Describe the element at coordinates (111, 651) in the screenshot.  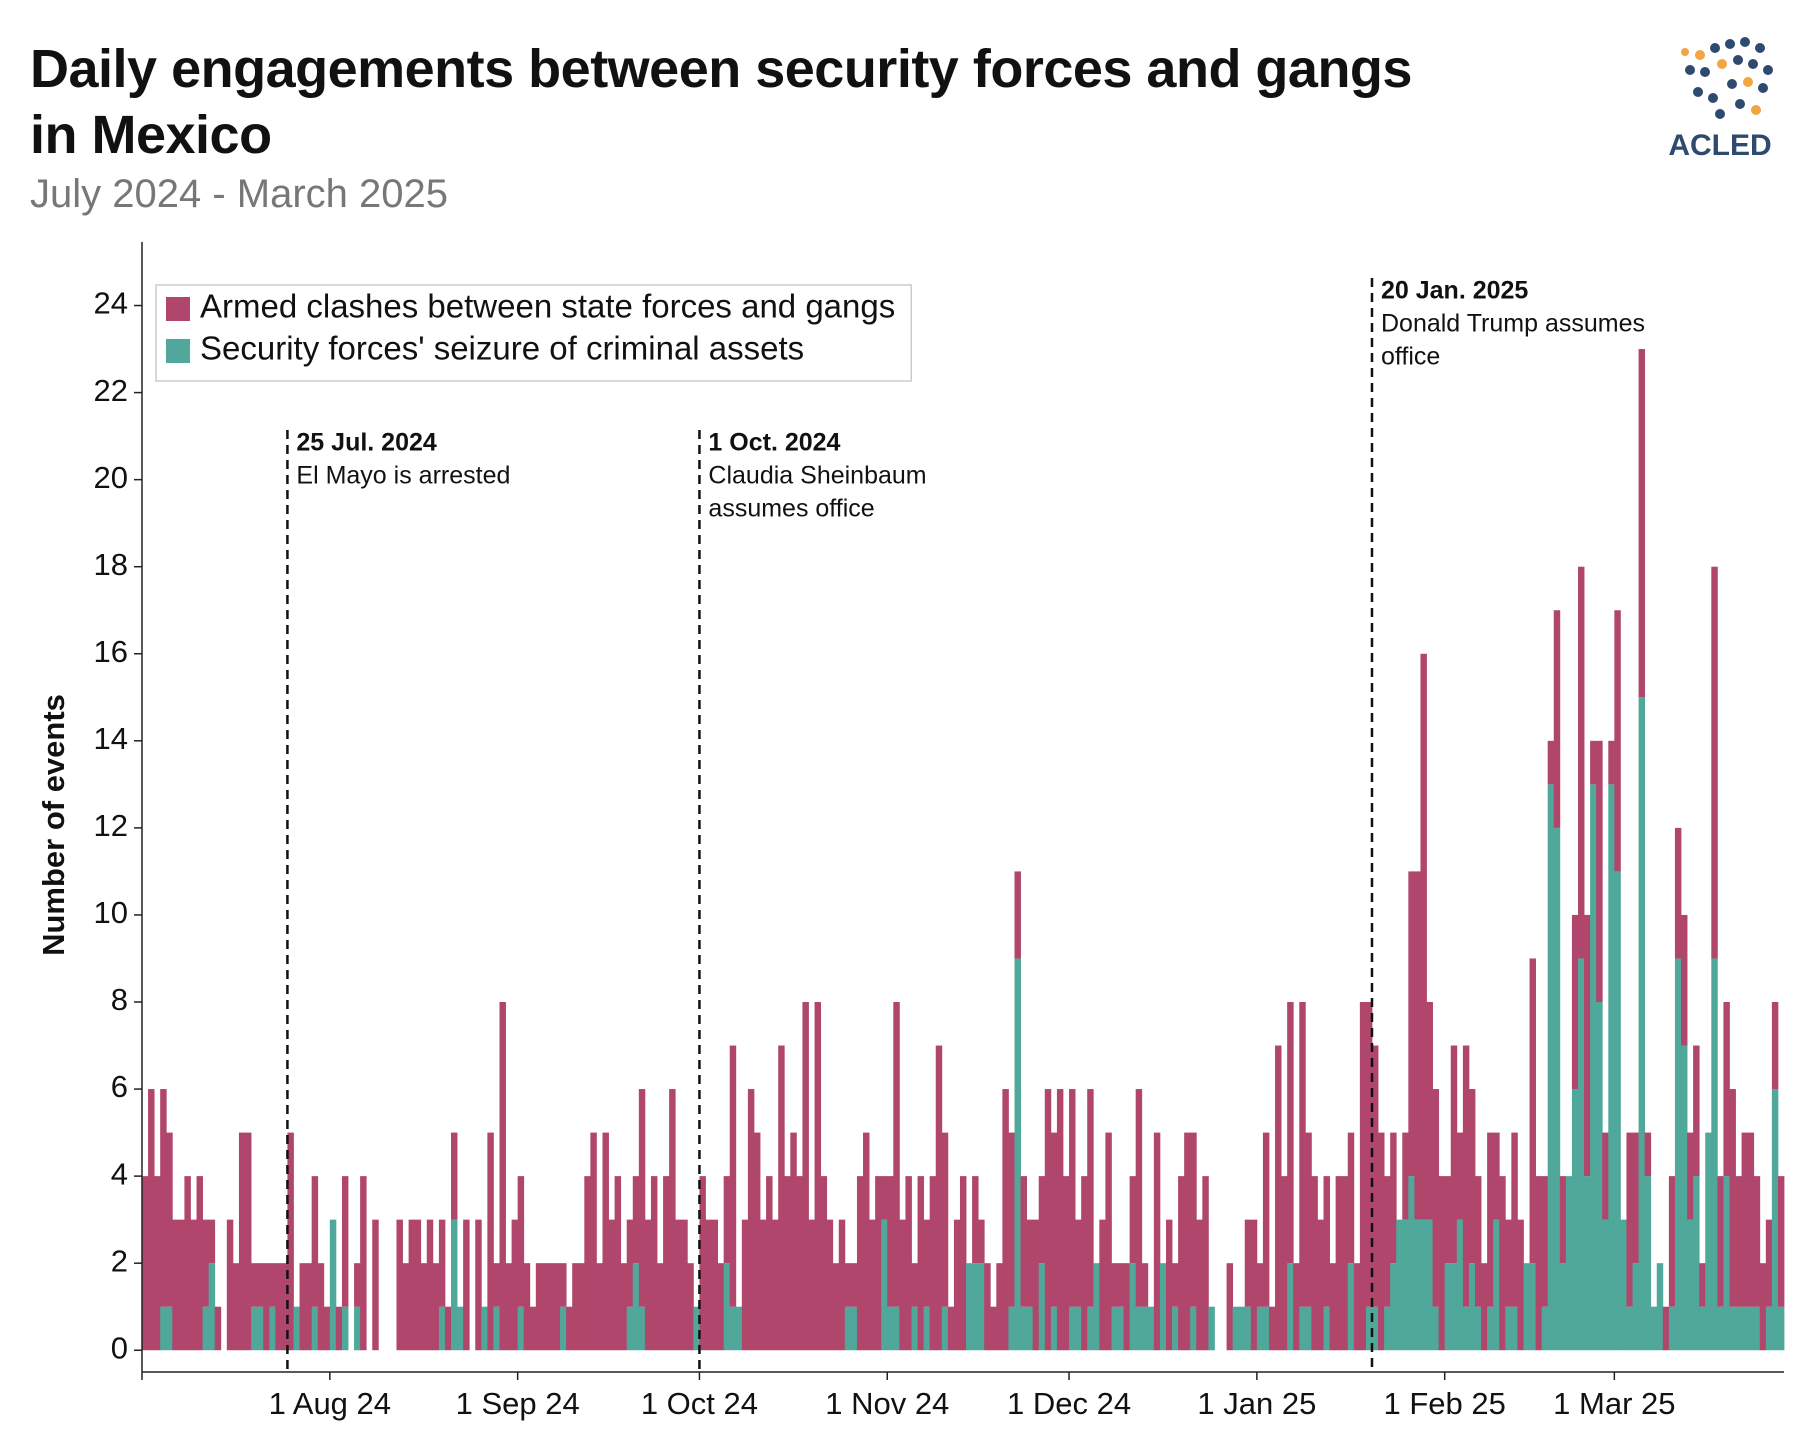
I see `y-tick-label: 16` at that location.